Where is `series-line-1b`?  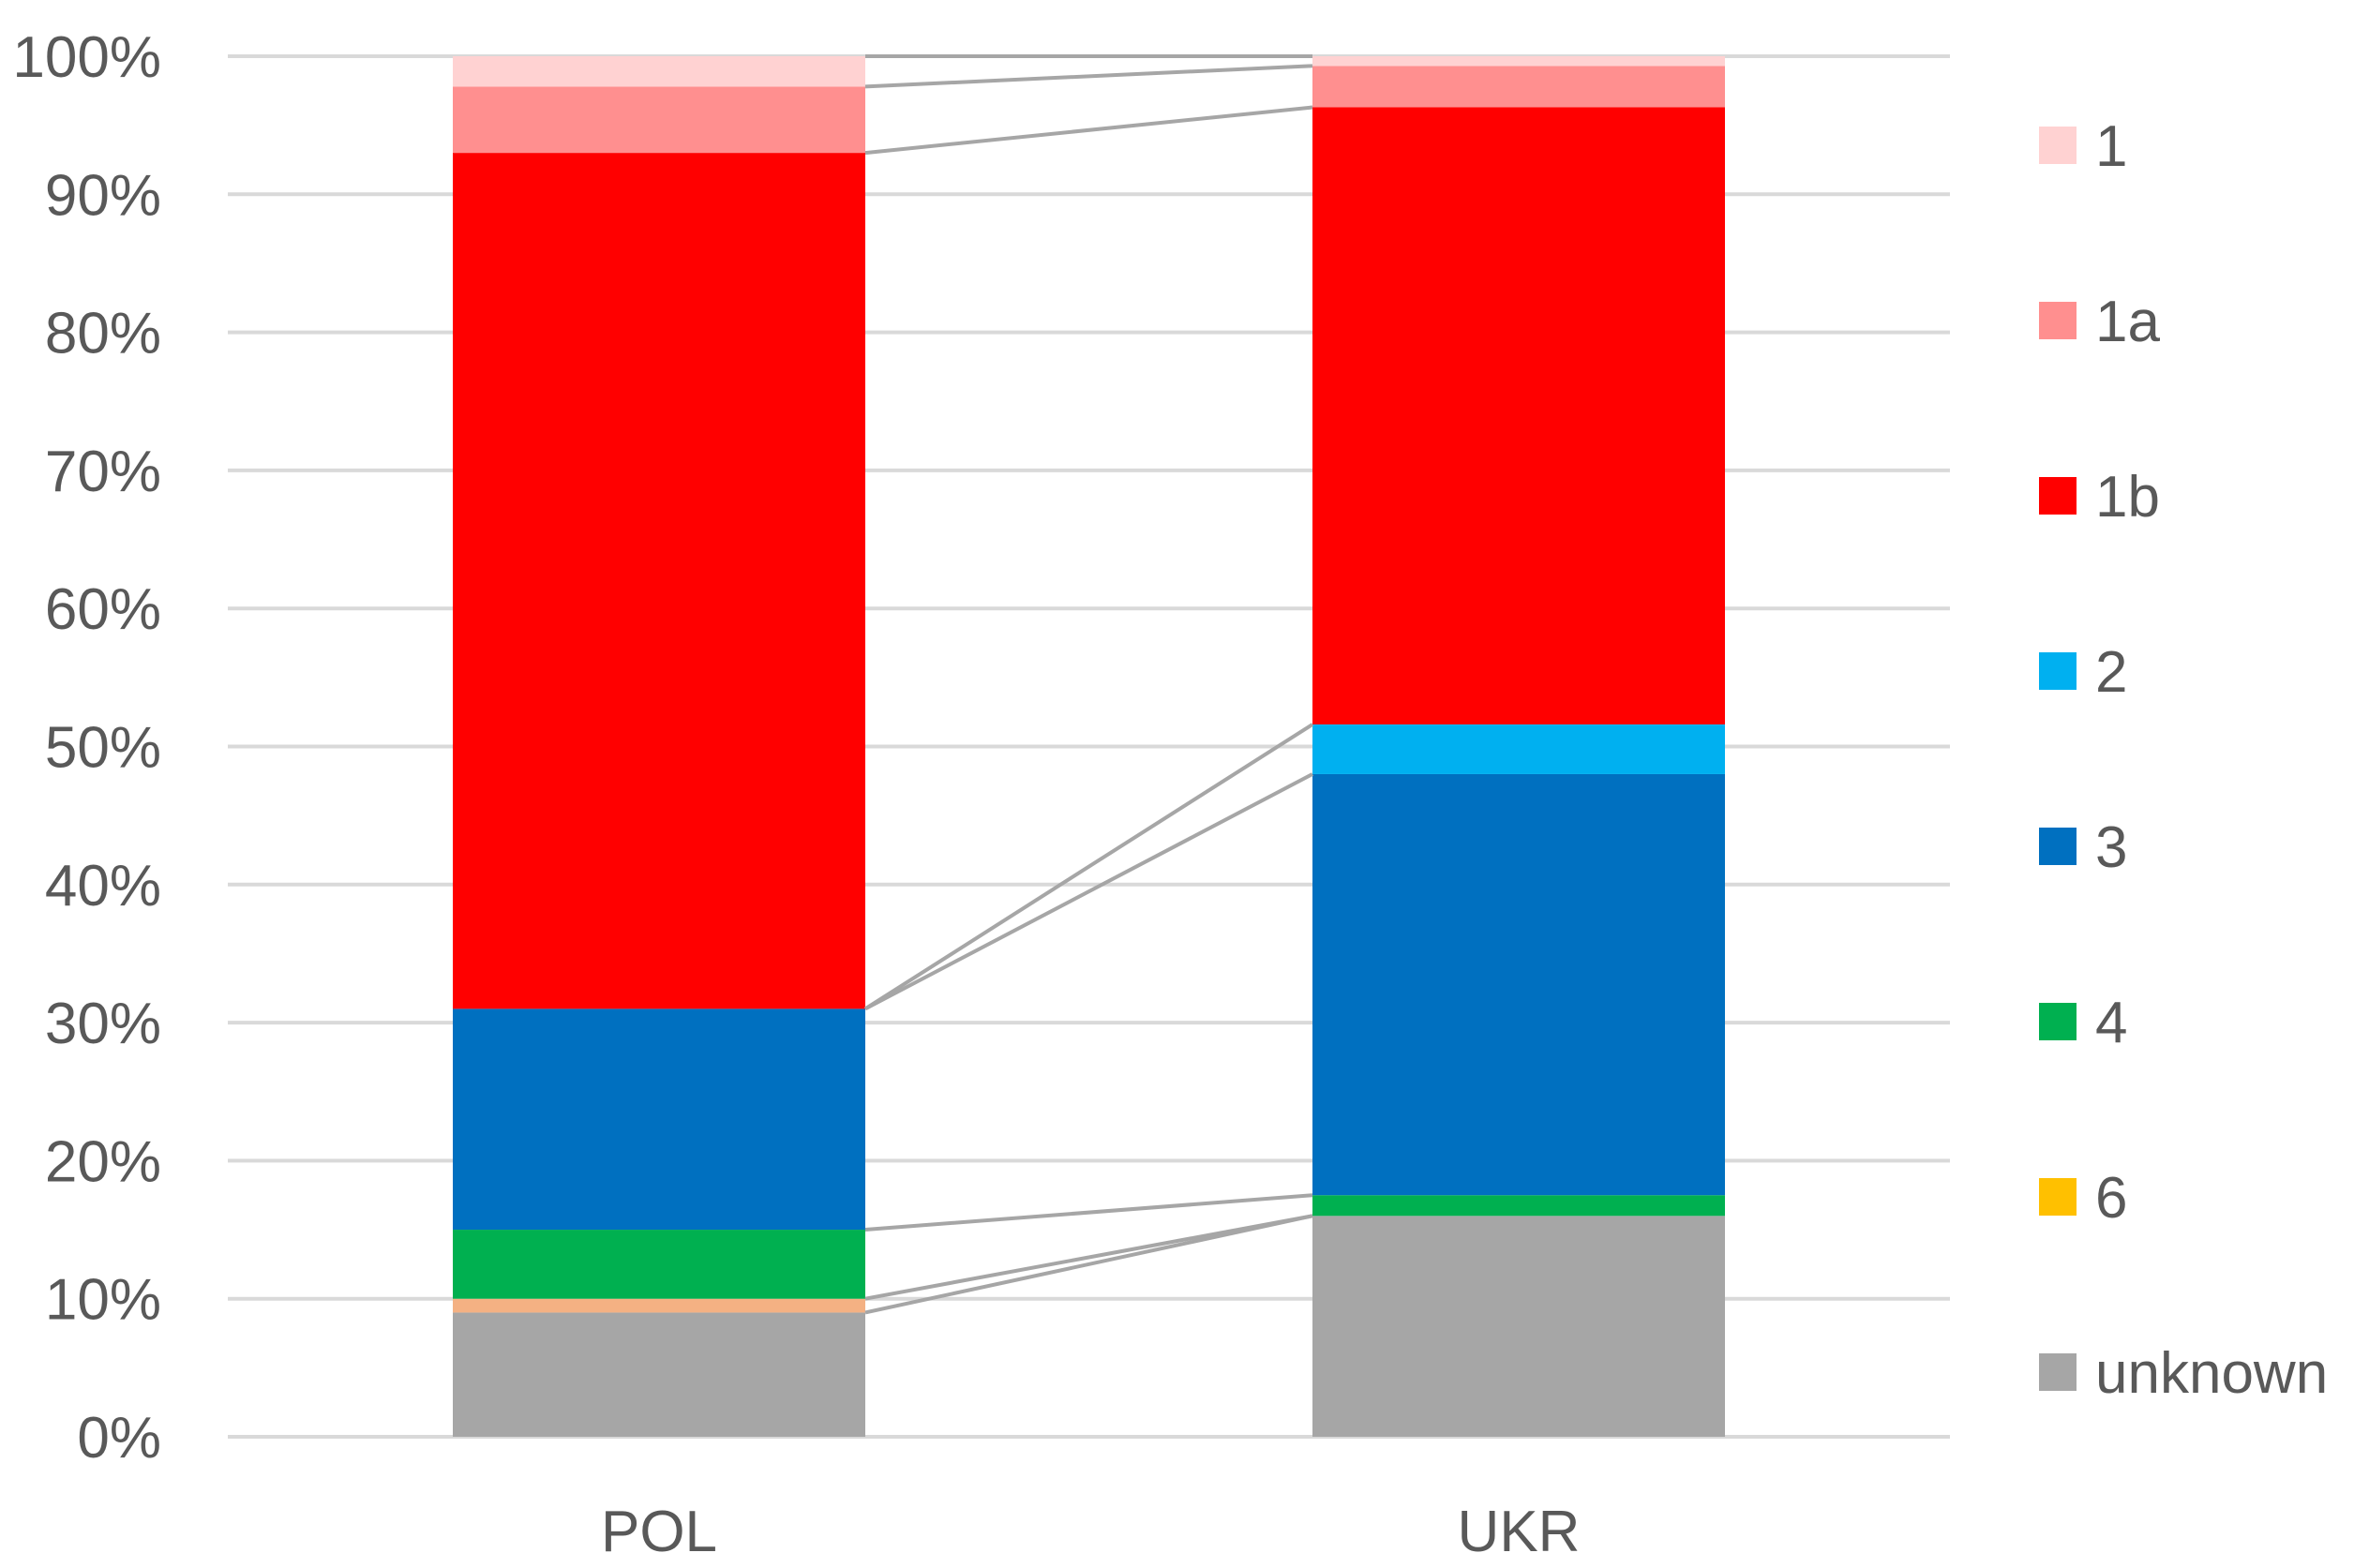 series-line-1b is located at coordinates (1088, 131).